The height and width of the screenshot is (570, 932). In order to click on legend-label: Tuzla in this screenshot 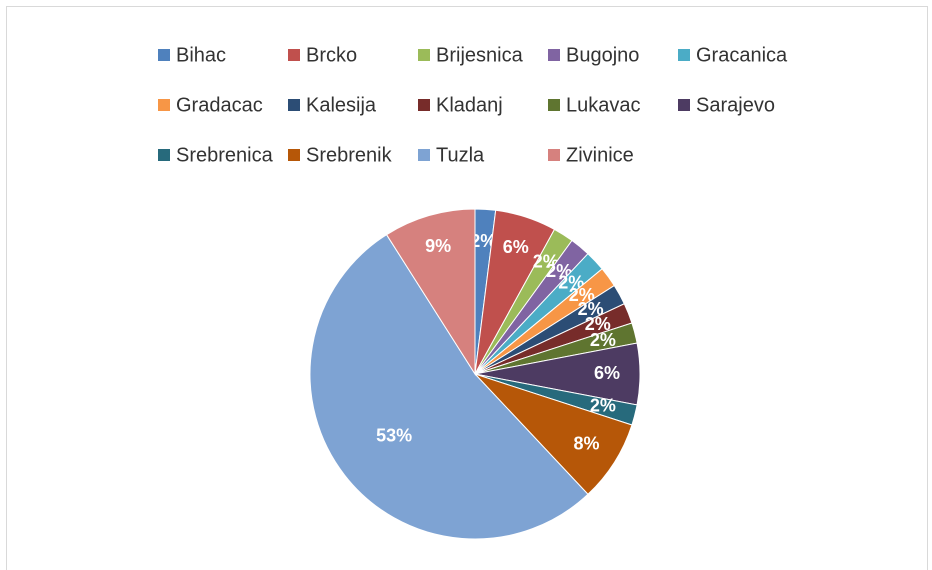, I will do `click(460, 155)`.